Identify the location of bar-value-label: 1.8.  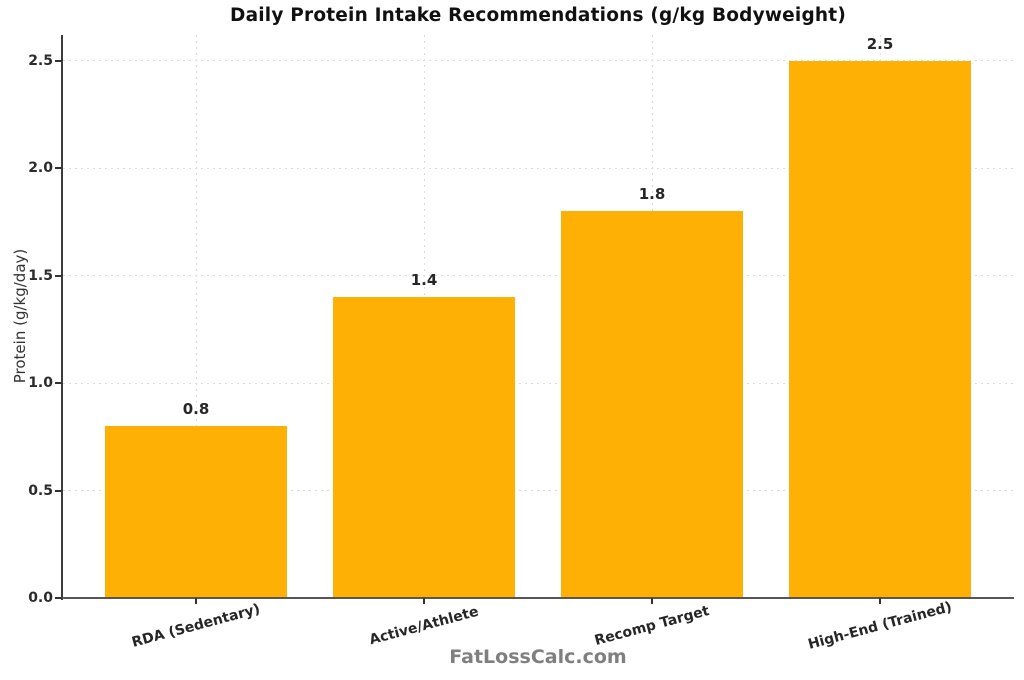
(652, 194).